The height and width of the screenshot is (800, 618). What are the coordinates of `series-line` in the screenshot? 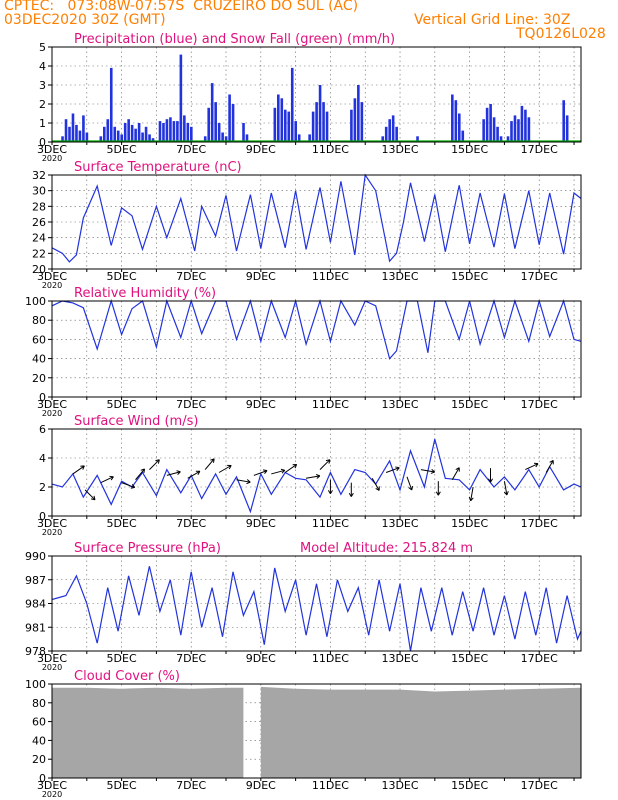 It's located at (316, 609).